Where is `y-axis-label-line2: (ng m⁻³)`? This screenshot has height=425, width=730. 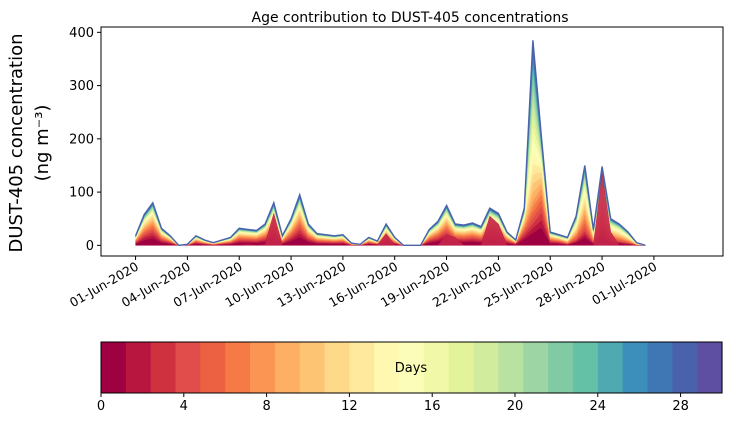
y-axis-label-line2: (ng m⁻³) is located at coordinates (42, 143).